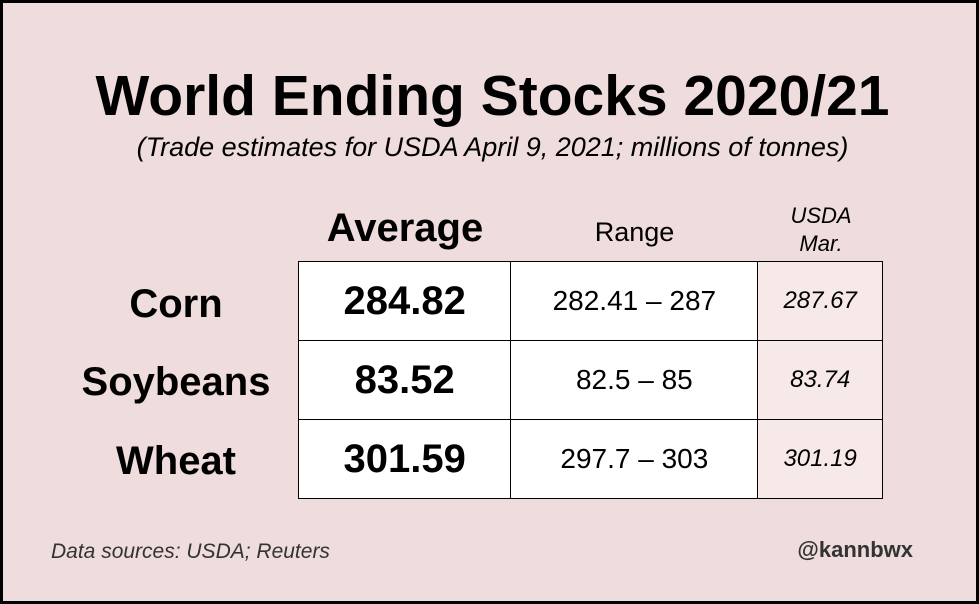  What do you see at coordinates (820, 301) in the screenshot?
I see `cell-usda-corn: 287.67` at bounding box center [820, 301].